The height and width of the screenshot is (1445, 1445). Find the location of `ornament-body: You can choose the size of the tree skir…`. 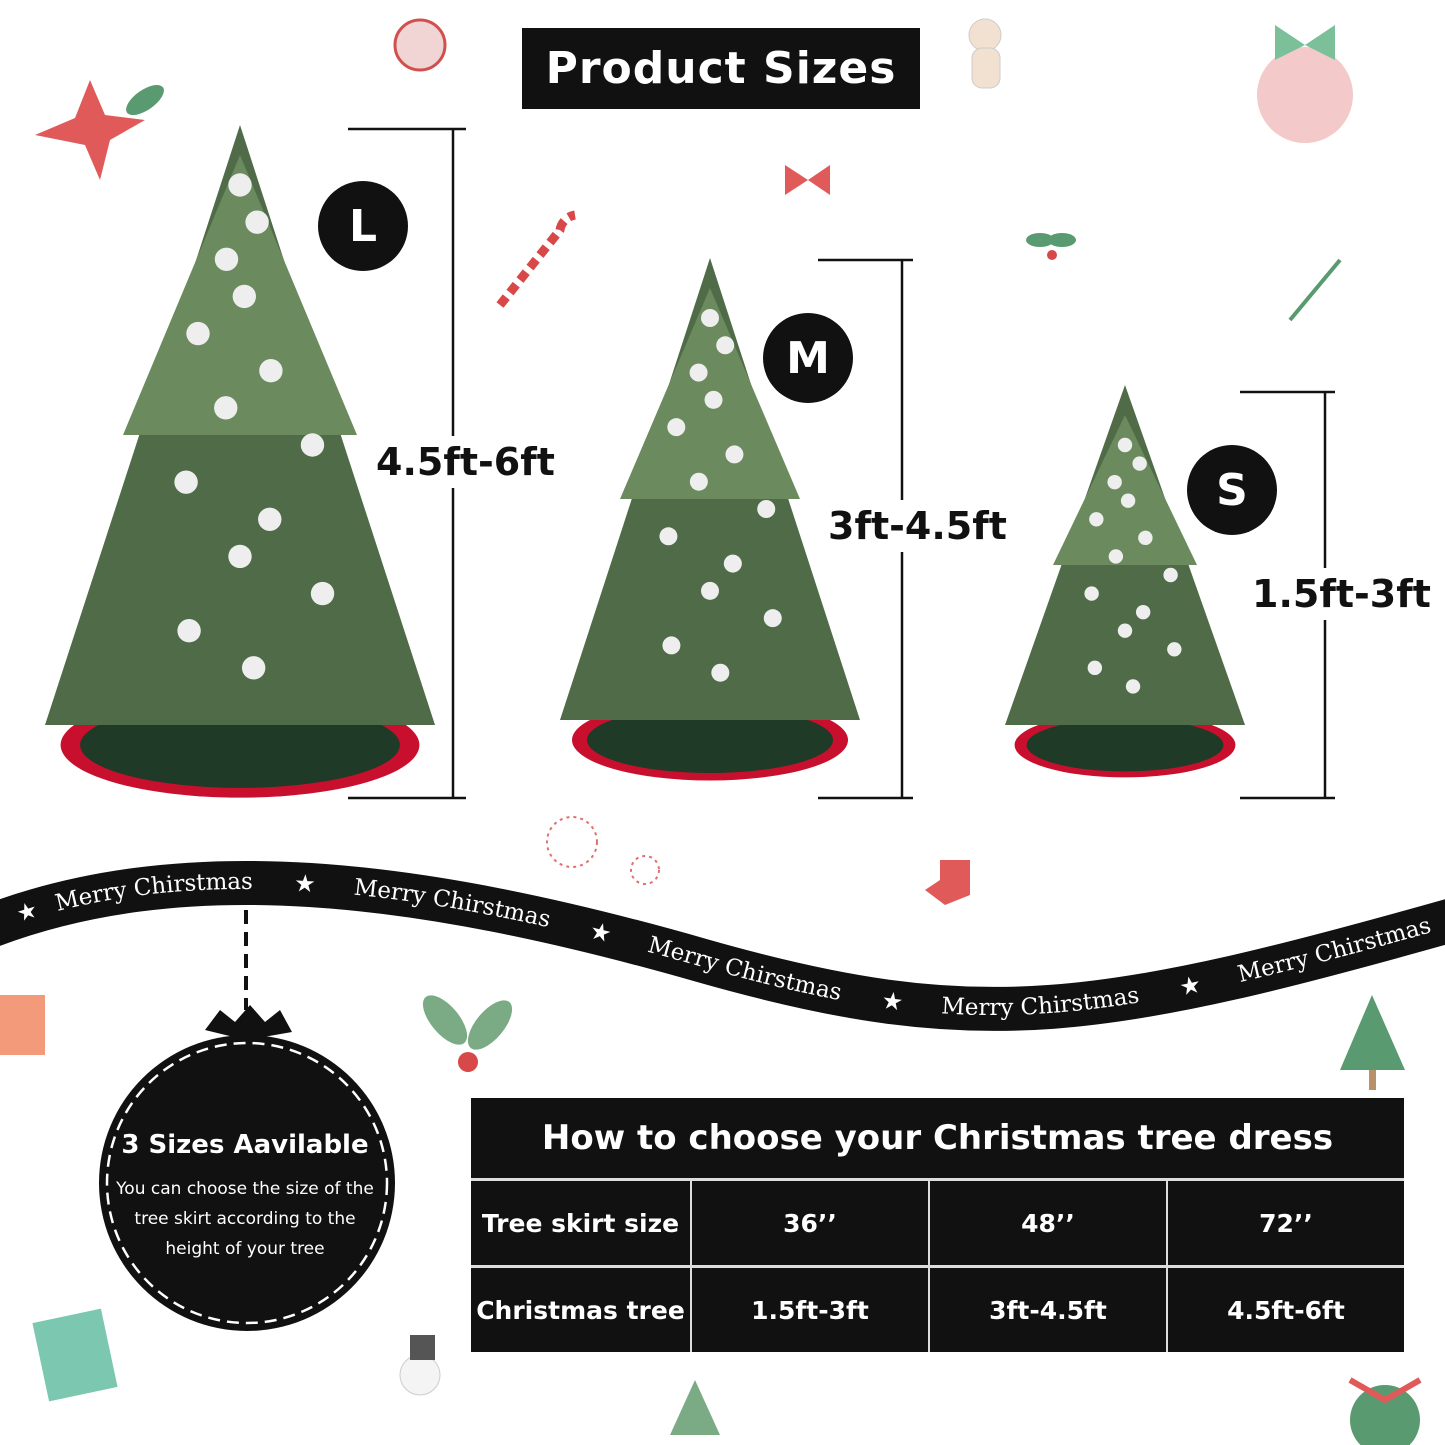

ornament-body: You can choose the size of the tree skir… is located at coordinates (245, 1219).